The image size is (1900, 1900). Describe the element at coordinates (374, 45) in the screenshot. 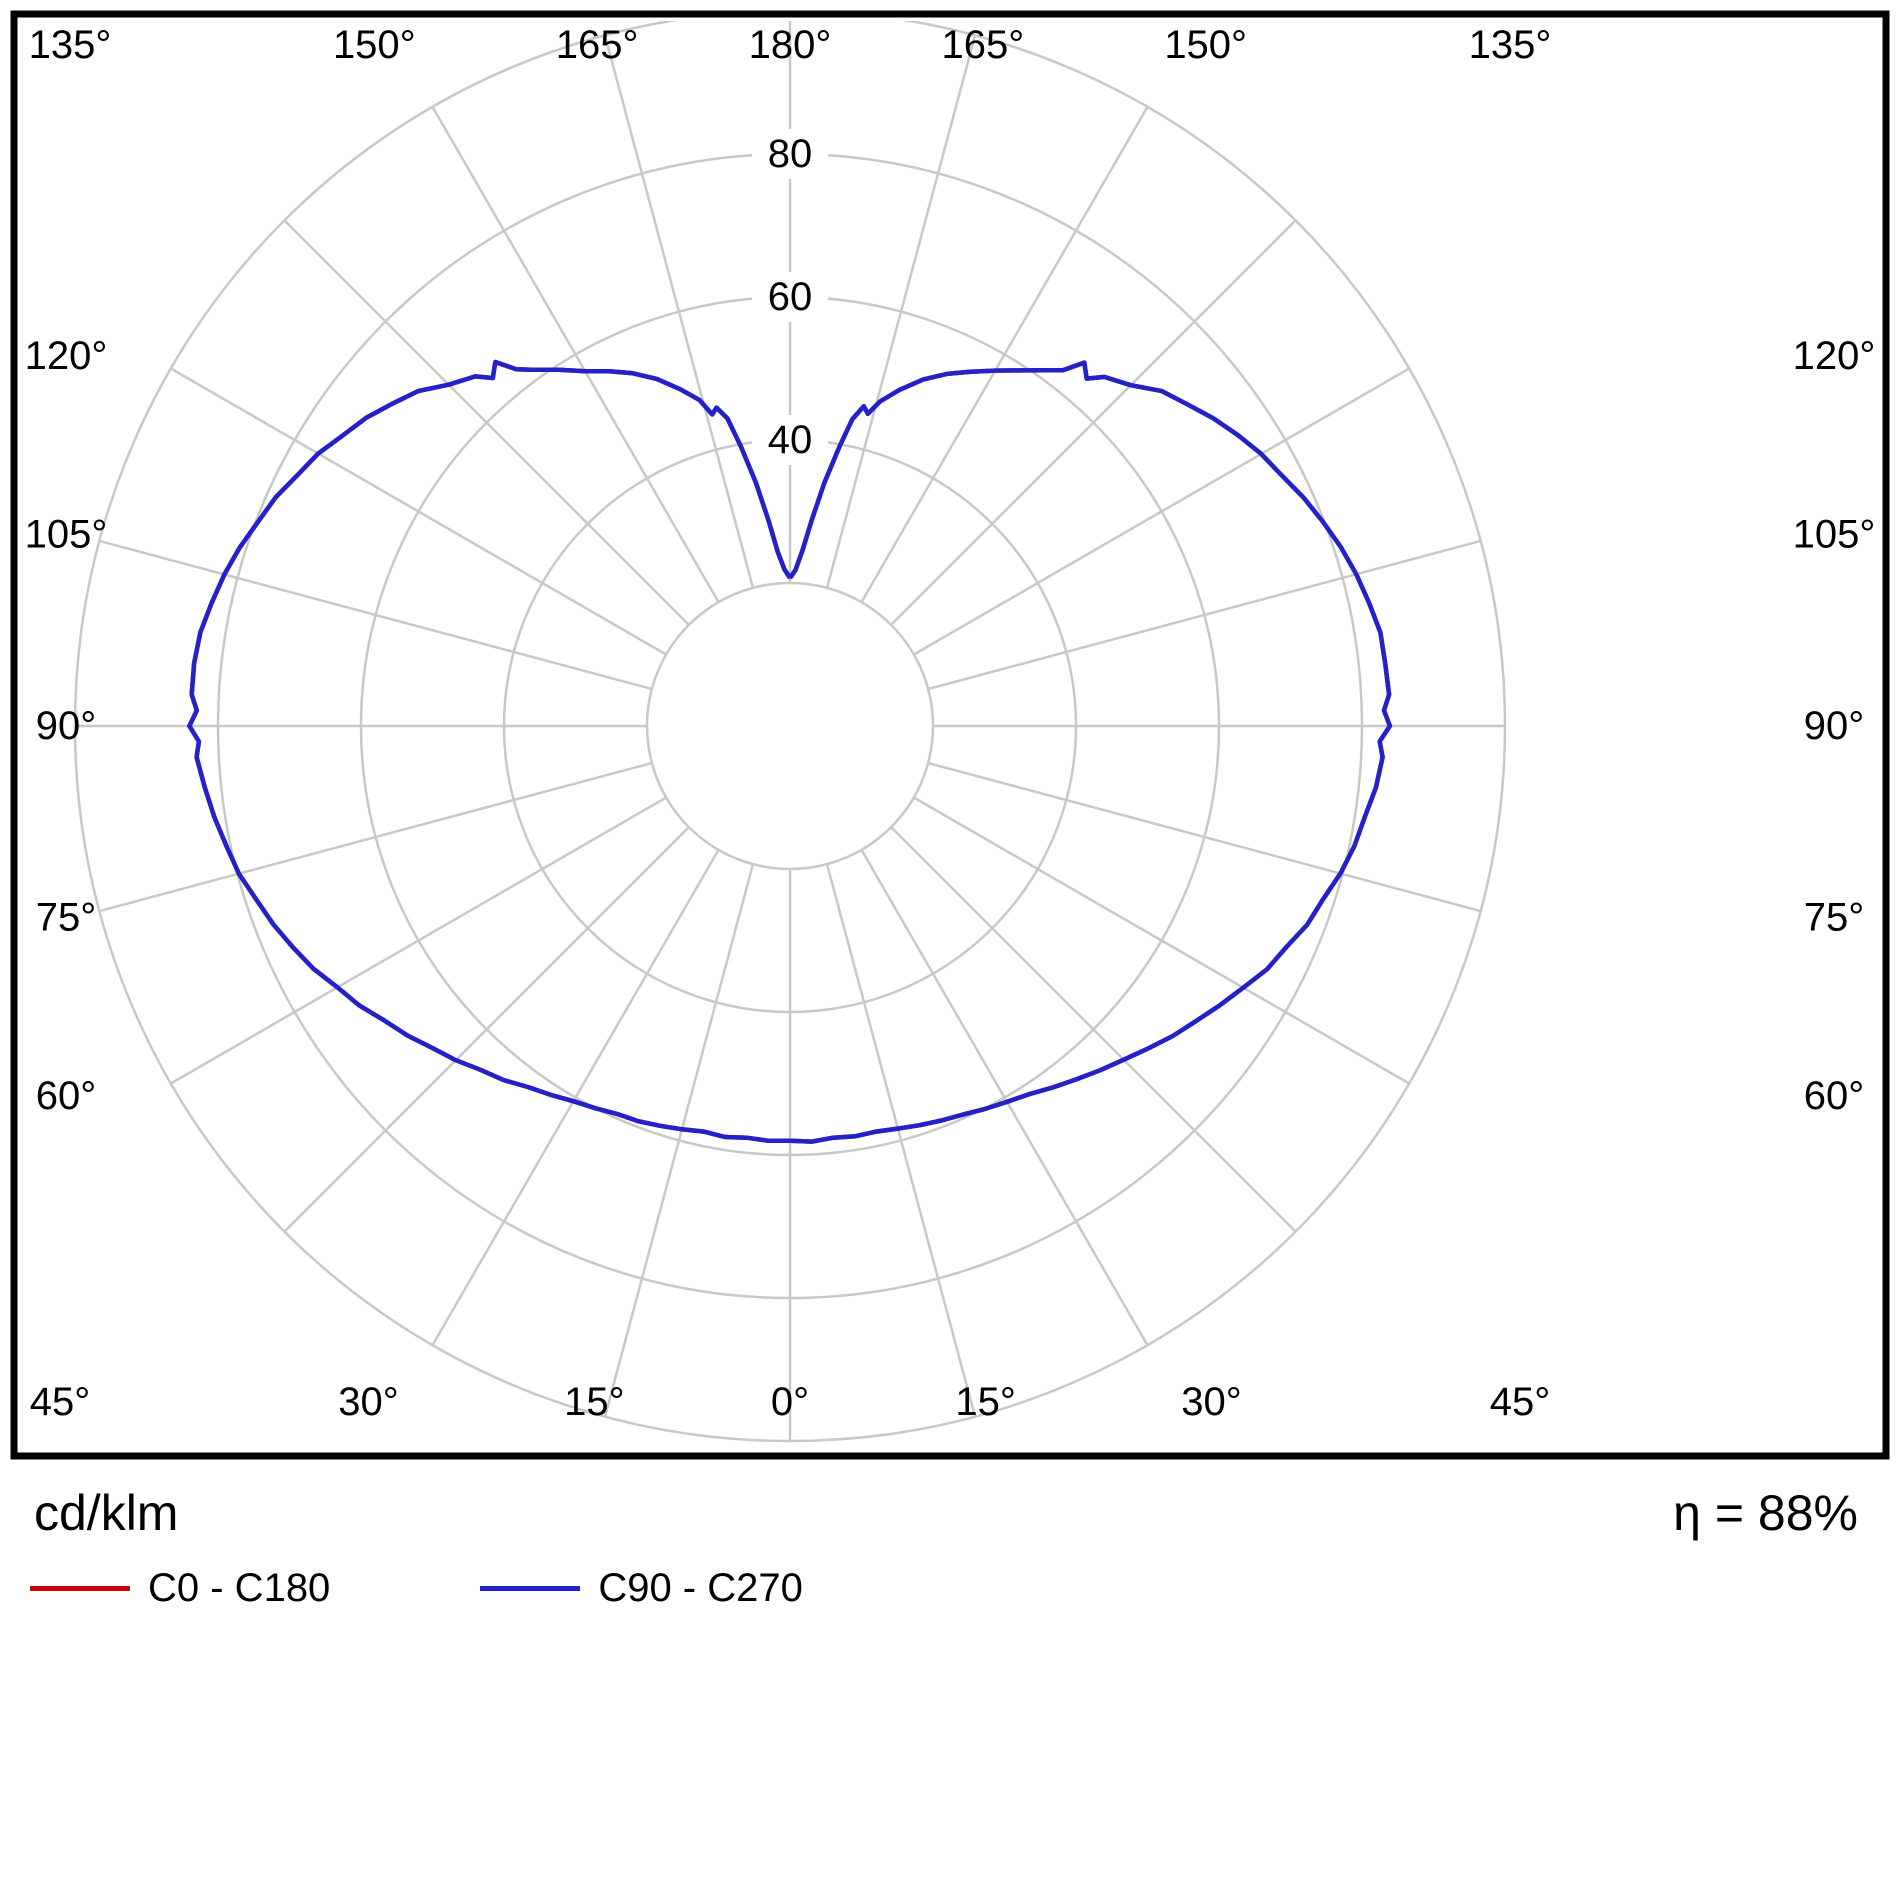

I see `gamma-label-top-1: 150°` at that location.